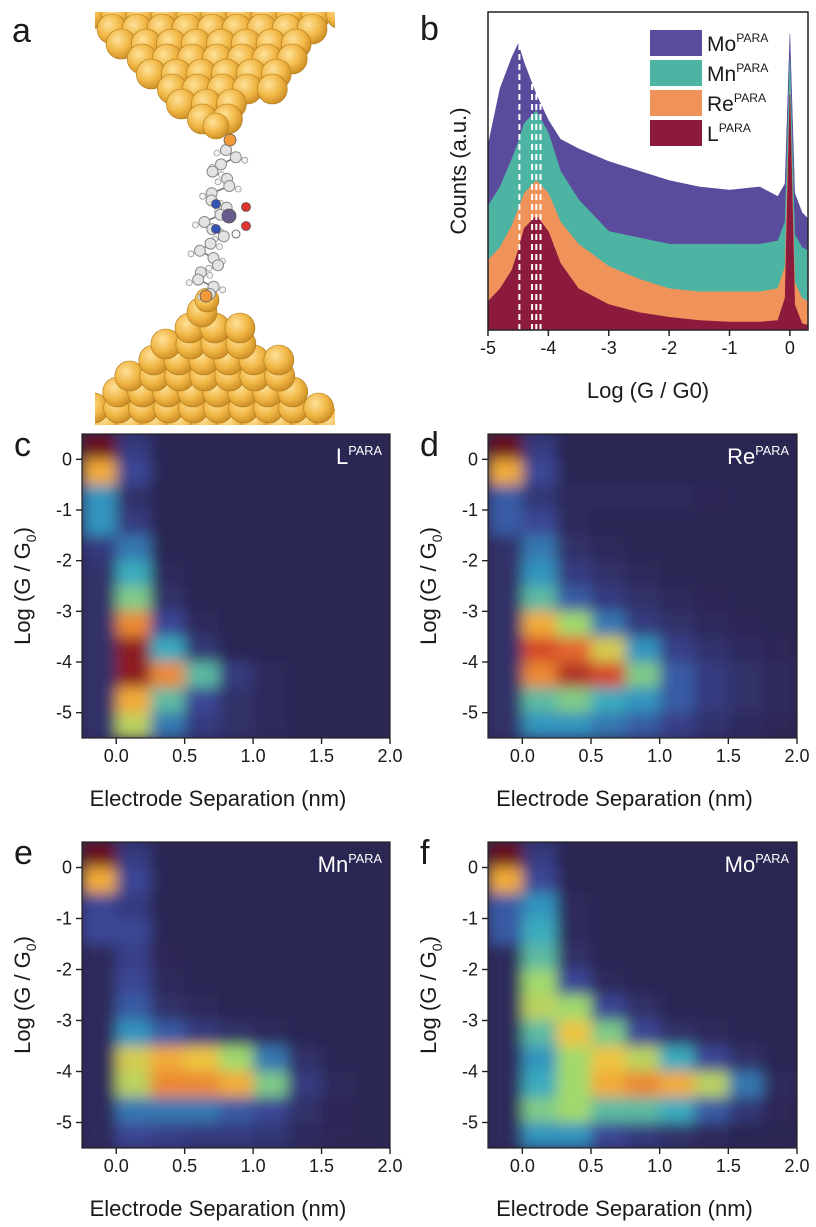 The height and width of the screenshot is (1227, 816). Describe the element at coordinates (648, 171) in the screenshot. I see `plot-frame` at that location.